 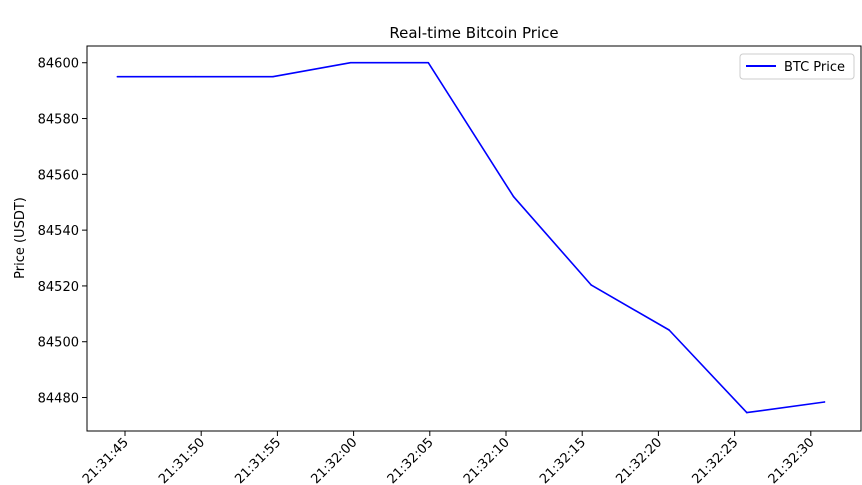 I want to click on y-tick-label: 84580, so click(x=58, y=120).